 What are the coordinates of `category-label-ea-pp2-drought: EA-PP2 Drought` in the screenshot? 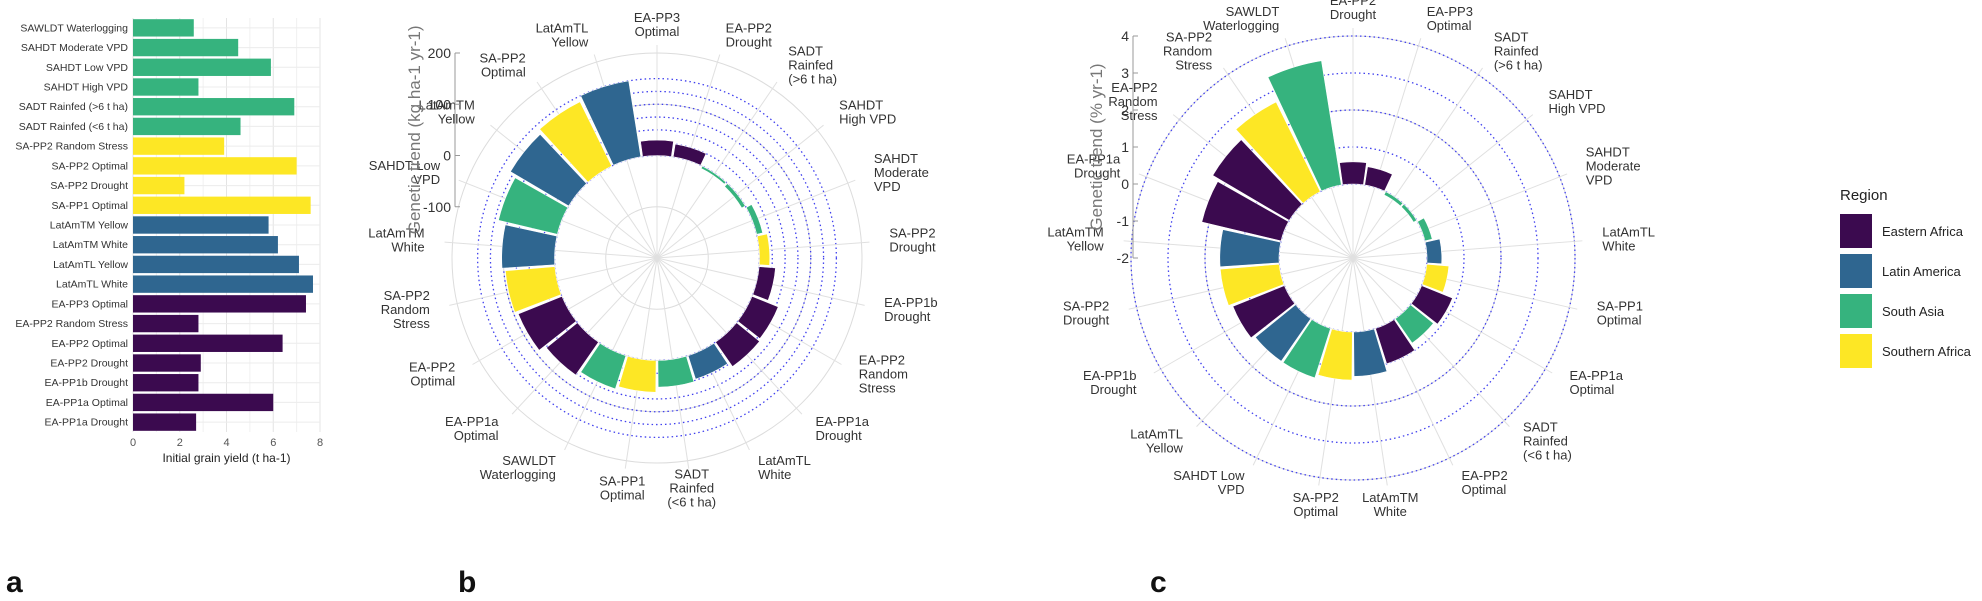 It's located at (749, 34).